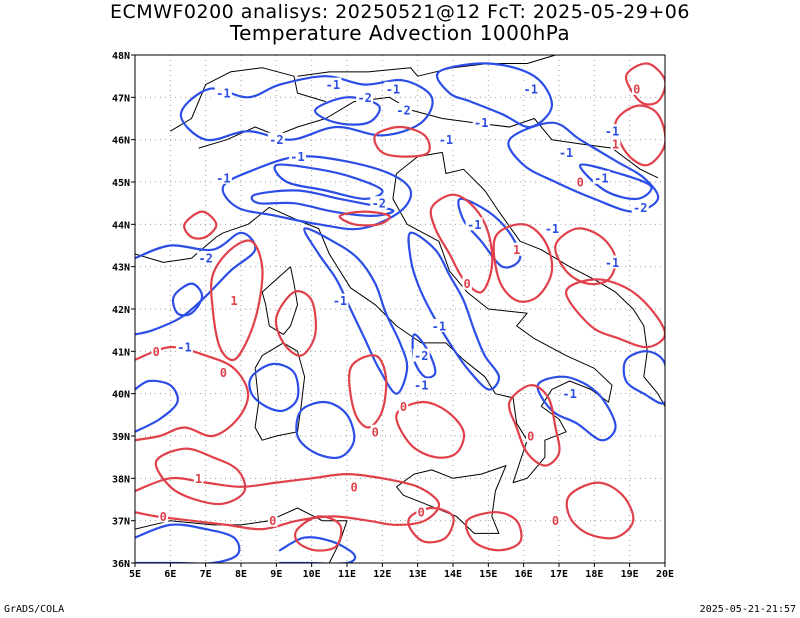  Describe the element at coordinates (347, 574) in the screenshot. I see `lon-tick-label: 11E` at that location.